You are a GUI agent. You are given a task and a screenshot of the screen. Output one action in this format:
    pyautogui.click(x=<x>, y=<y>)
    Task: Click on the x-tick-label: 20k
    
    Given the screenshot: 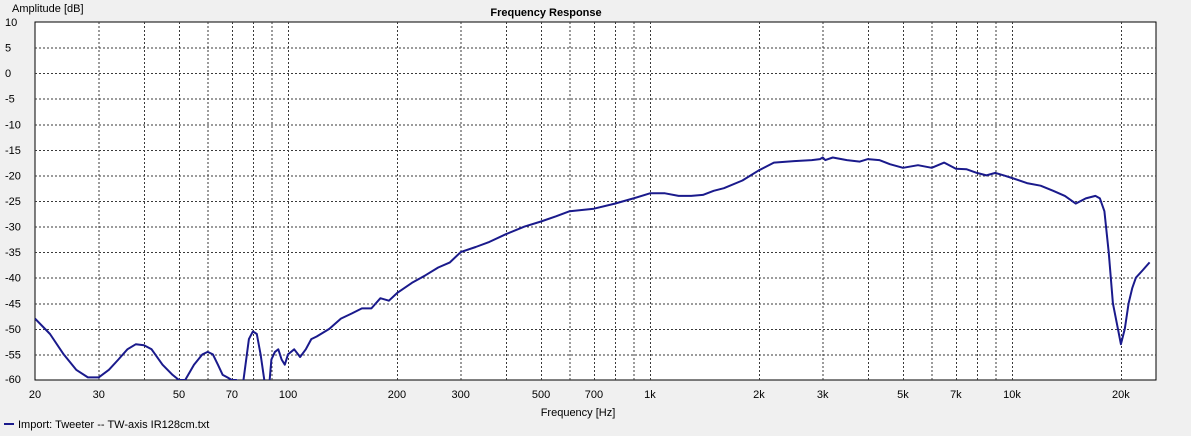 What is the action you would take?
    pyautogui.click(x=1121, y=395)
    